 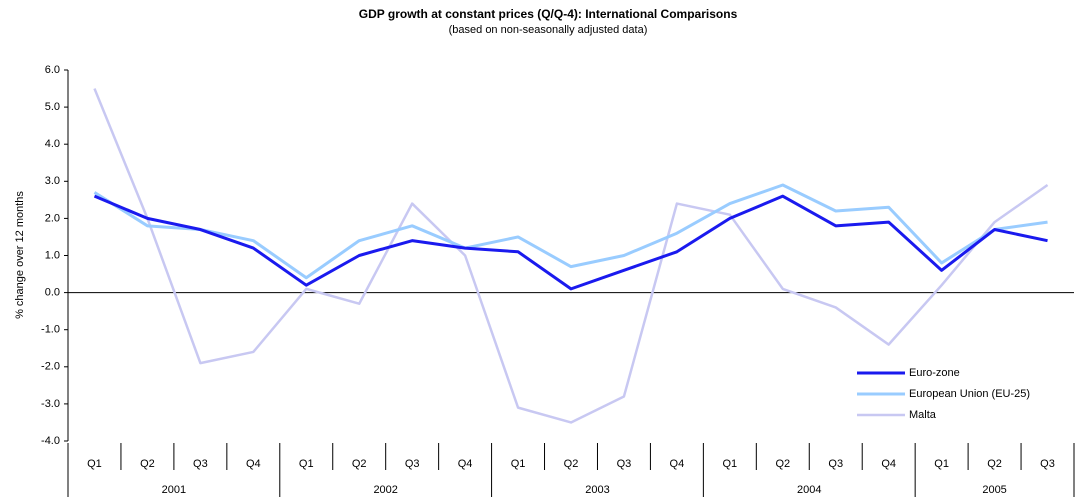 What do you see at coordinates (52, 293) in the screenshot?
I see `y-tick-label: 0.0` at bounding box center [52, 293].